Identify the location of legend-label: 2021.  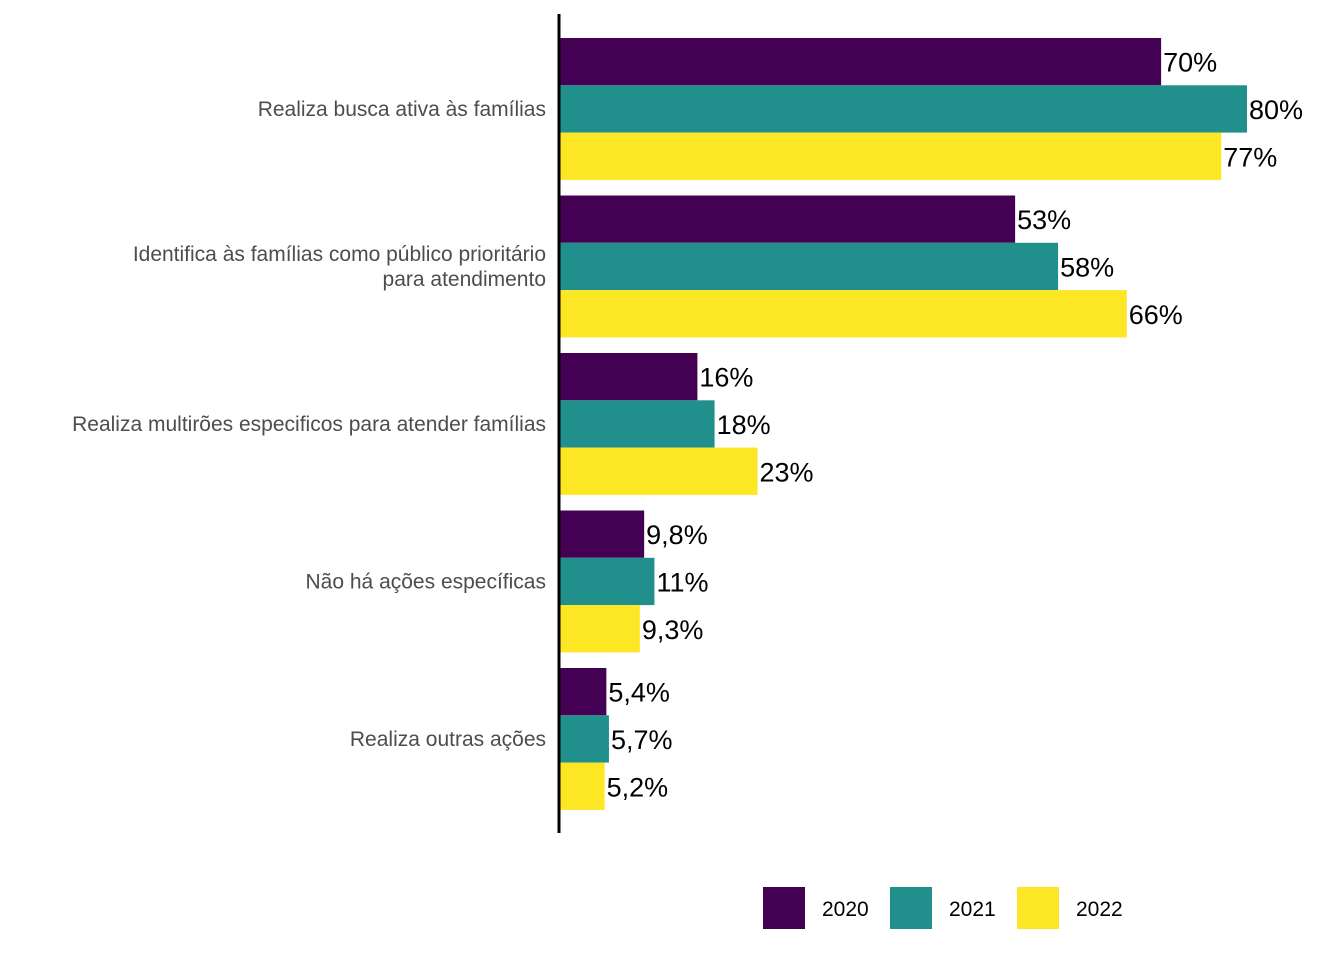
(972, 909).